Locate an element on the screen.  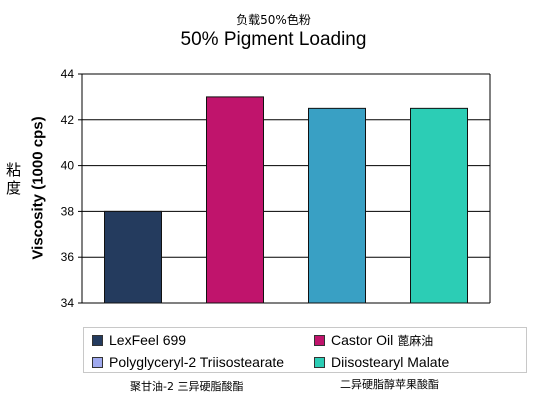
y-tick-label: 38 is located at coordinates (68, 211).